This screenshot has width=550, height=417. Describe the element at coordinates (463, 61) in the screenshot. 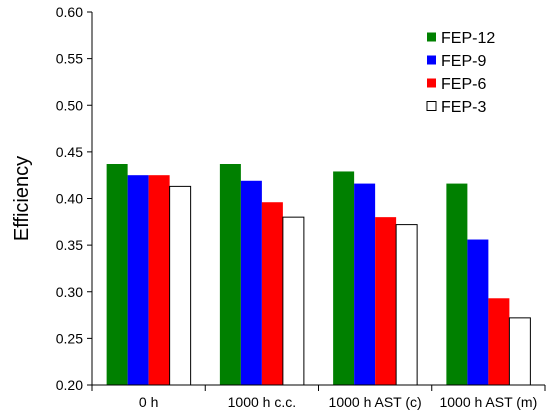

I see `legend-label-fep-9: FEP-9` at that location.